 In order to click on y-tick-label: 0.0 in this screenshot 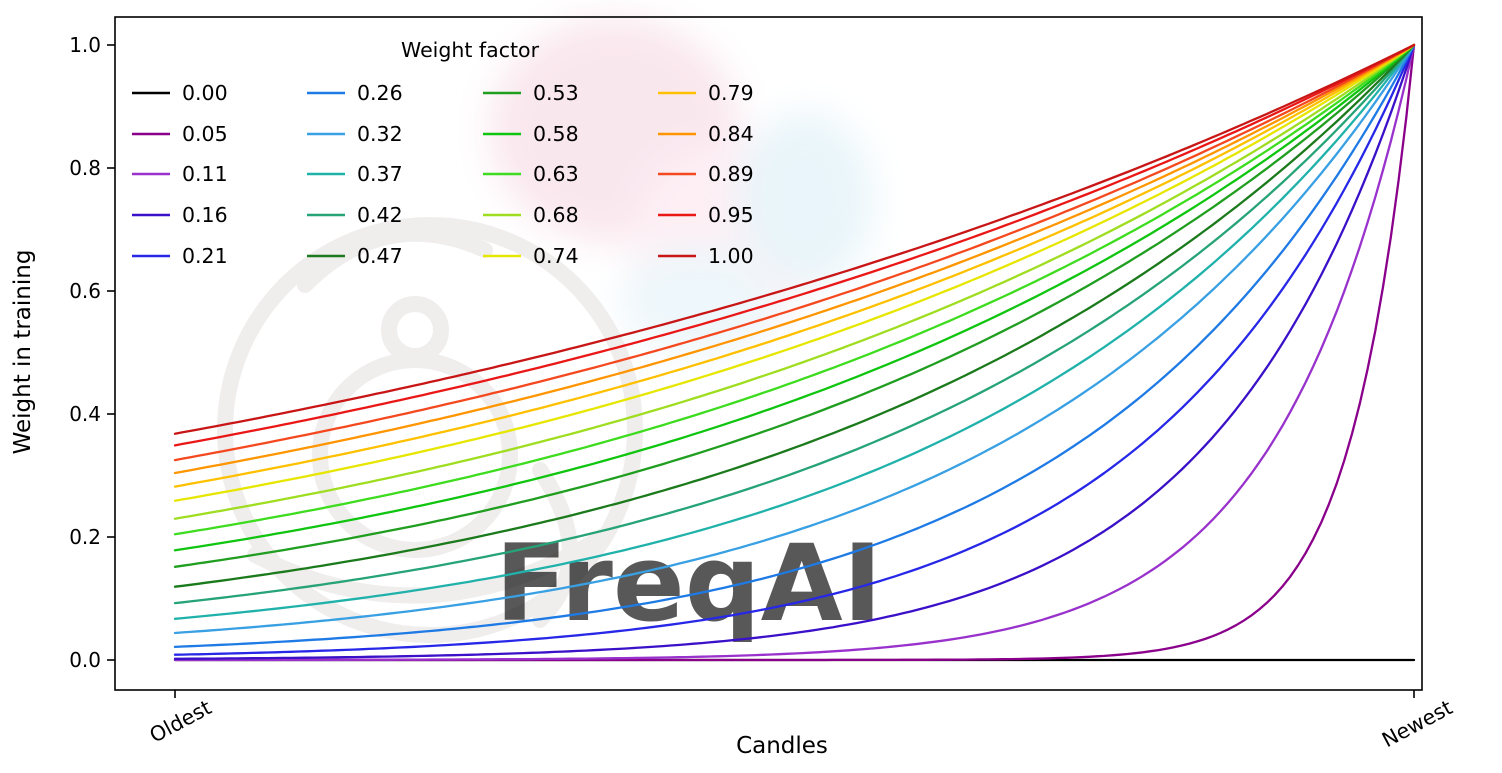, I will do `click(85, 660)`.